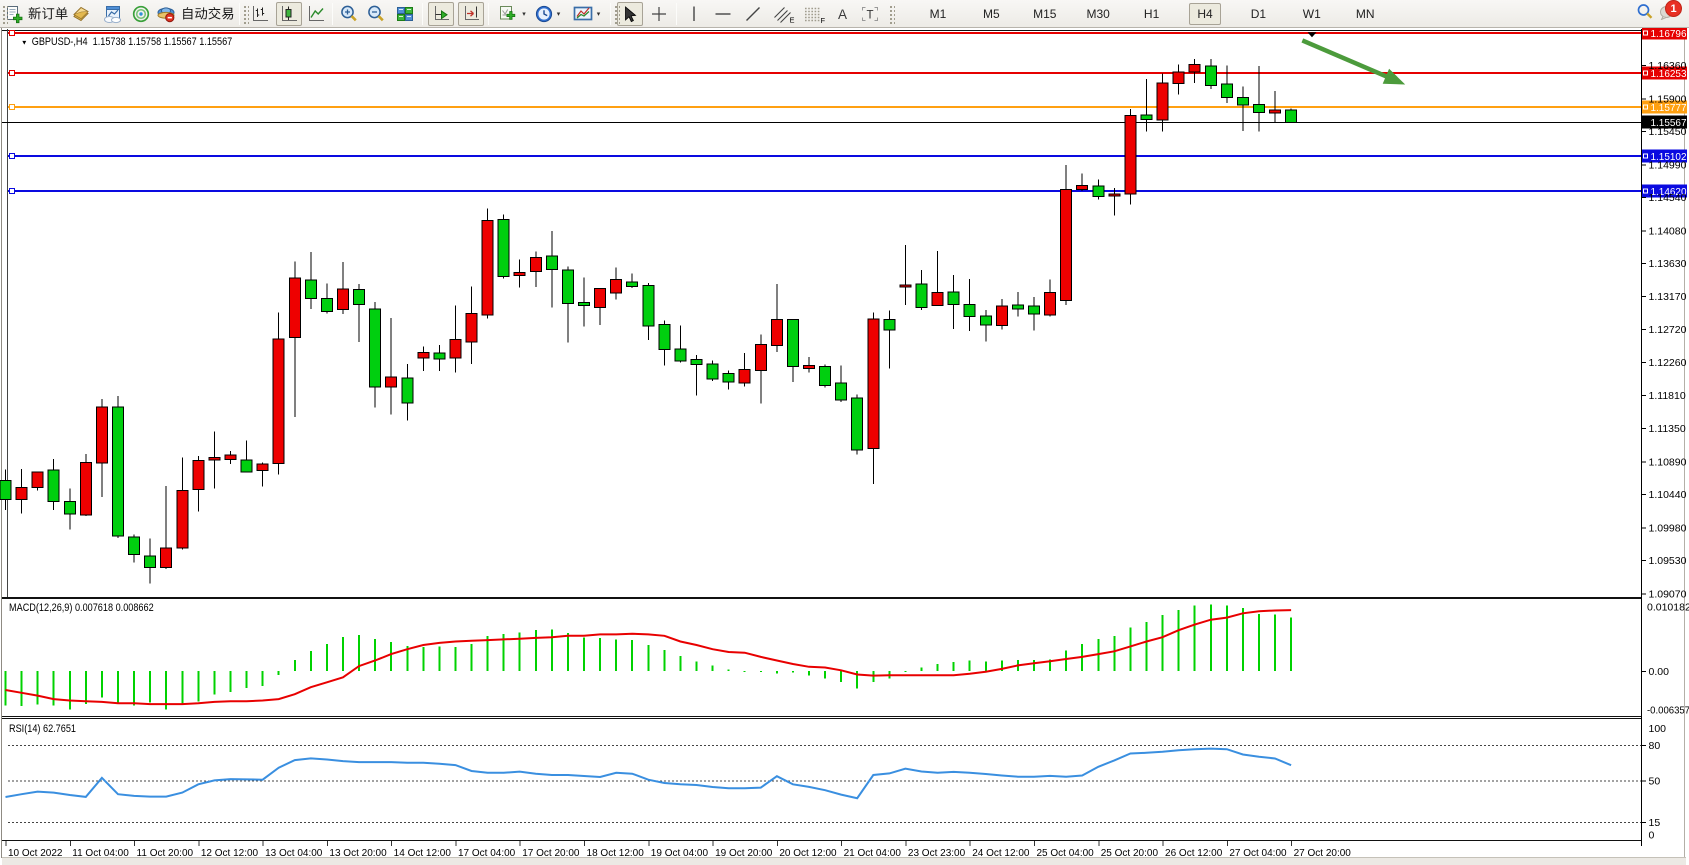  What do you see at coordinates (1668, 231) in the screenshot?
I see `svg-text: 1.14080` at bounding box center [1668, 231].